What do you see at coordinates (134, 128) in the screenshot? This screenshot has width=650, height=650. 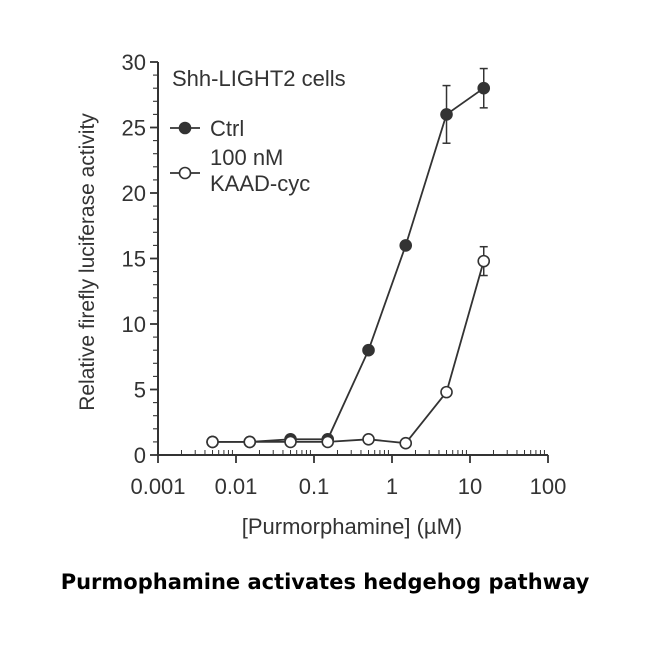 I see `y-tick-label: 25` at bounding box center [134, 128].